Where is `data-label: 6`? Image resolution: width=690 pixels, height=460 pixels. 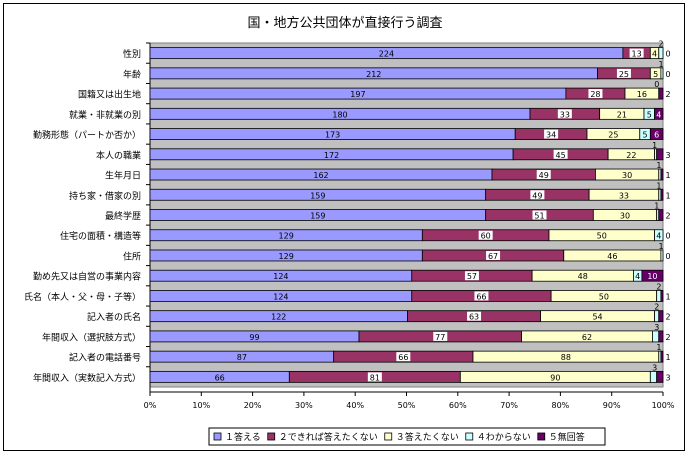 data-label: 6 is located at coordinates (656, 135).